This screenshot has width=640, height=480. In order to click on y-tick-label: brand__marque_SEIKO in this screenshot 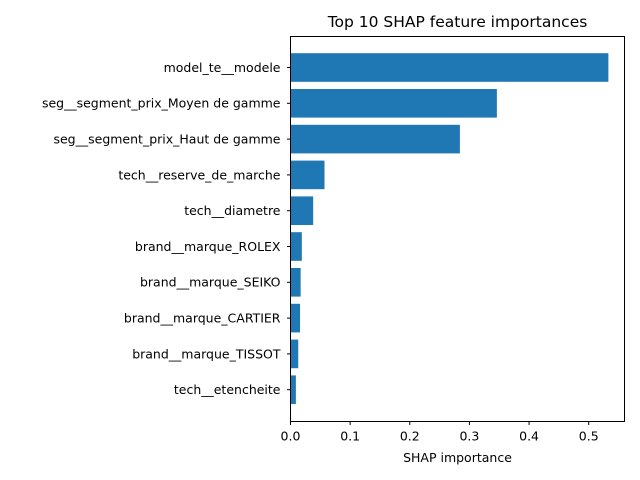, I will do `click(210, 282)`.